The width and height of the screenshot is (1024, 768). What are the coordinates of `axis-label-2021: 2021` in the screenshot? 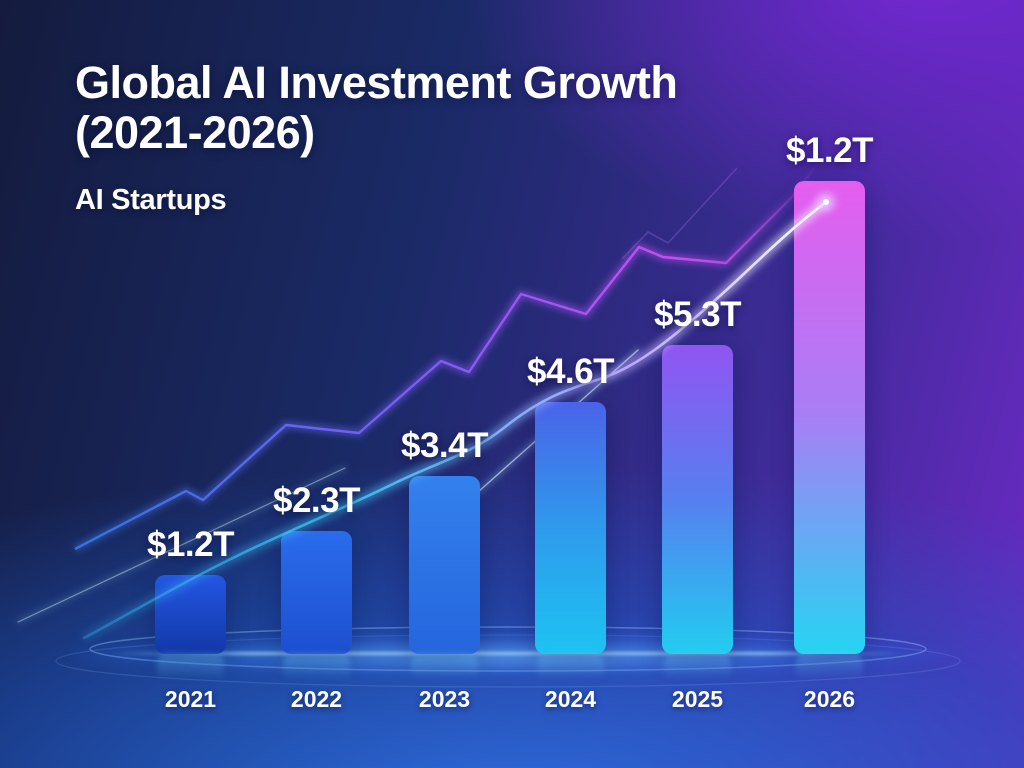 It's located at (190, 699).